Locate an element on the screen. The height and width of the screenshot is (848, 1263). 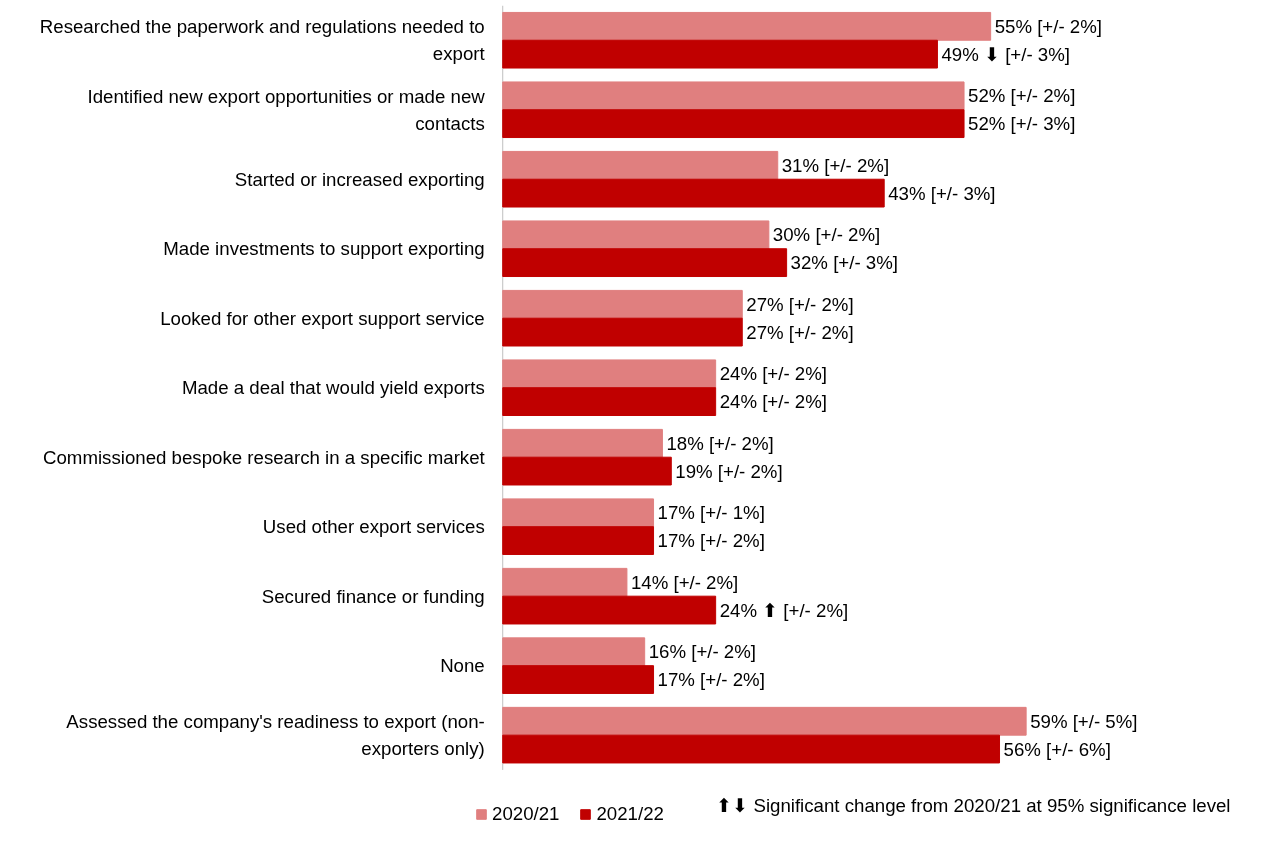
data-label: 19% [+/- 2%] is located at coordinates (729, 471).